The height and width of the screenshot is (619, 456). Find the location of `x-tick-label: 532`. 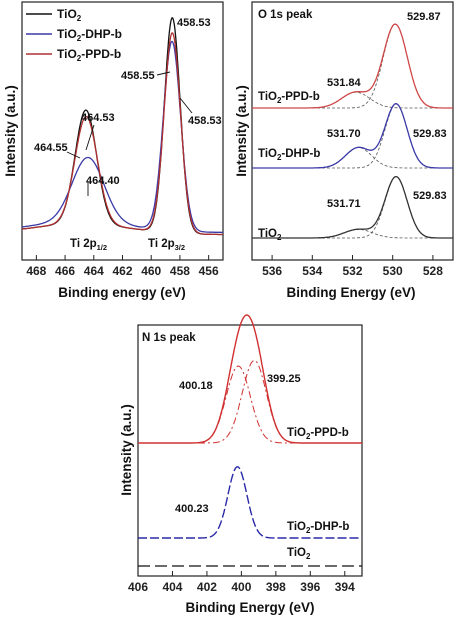

x-tick-label: 532 is located at coordinates (352, 271).